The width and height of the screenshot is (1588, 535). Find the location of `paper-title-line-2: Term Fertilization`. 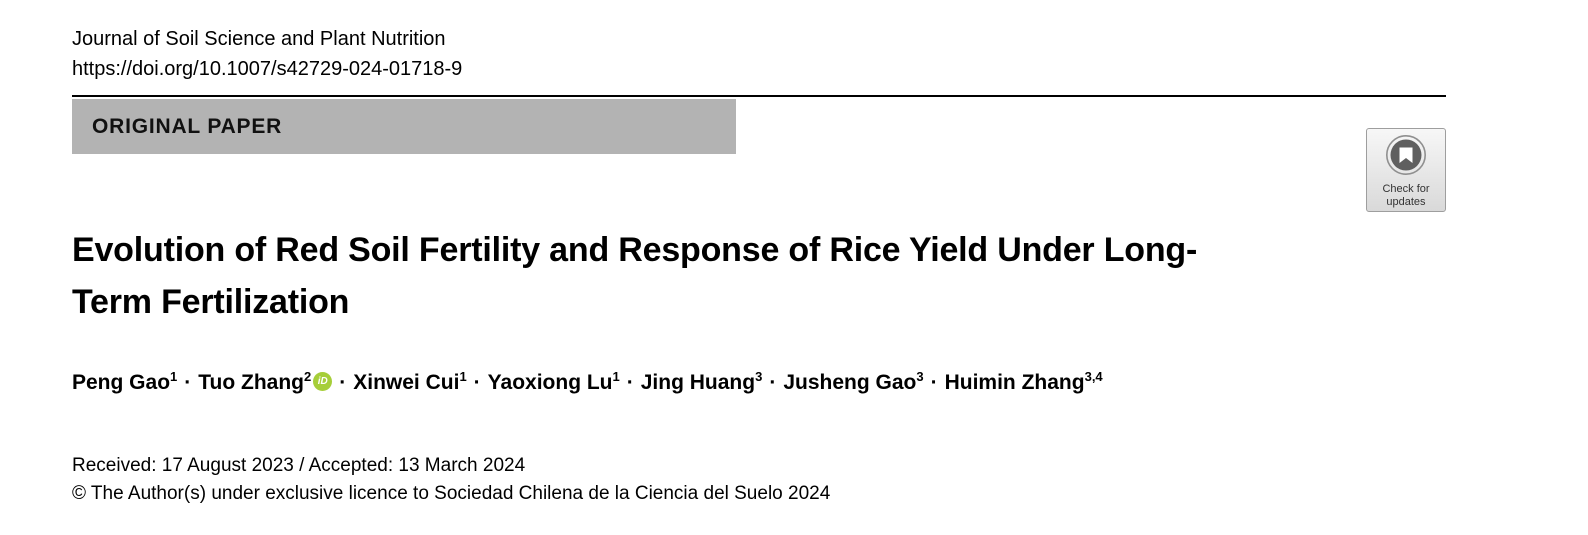

paper-title-line-2: Term Fertilization is located at coordinates (211, 302).